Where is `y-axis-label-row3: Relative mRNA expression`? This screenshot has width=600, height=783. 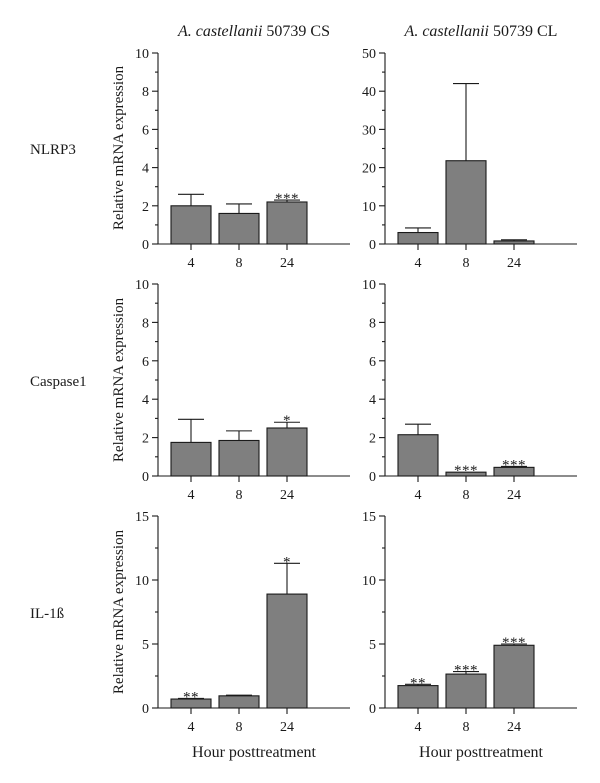 y-axis-label-row3: Relative mRNA expression is located at coordinates (119, 611).